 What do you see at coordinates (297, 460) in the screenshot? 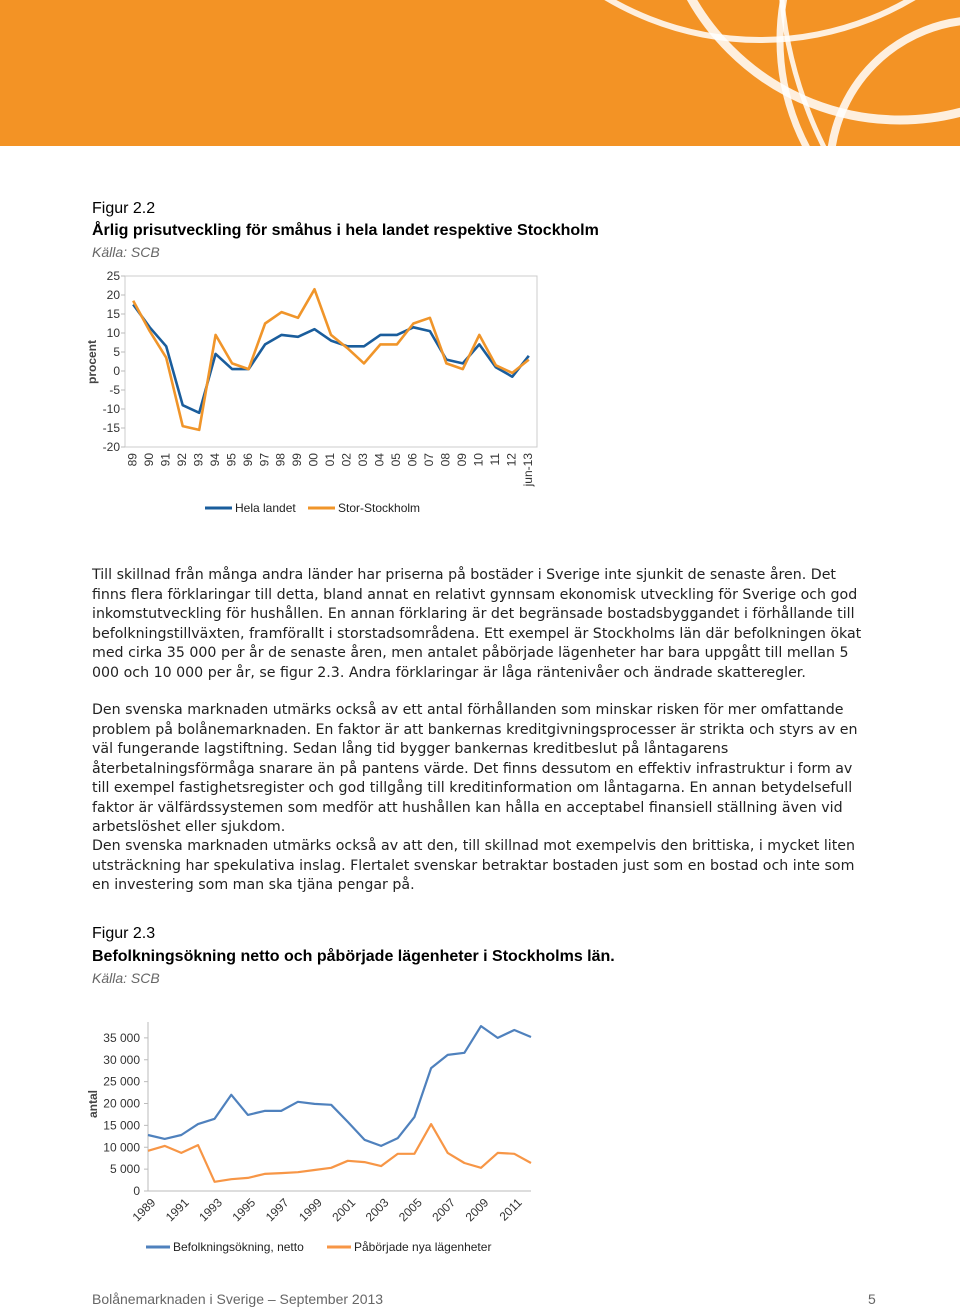
I see `x-tick-label: 99` at bounding box center [297, 460].